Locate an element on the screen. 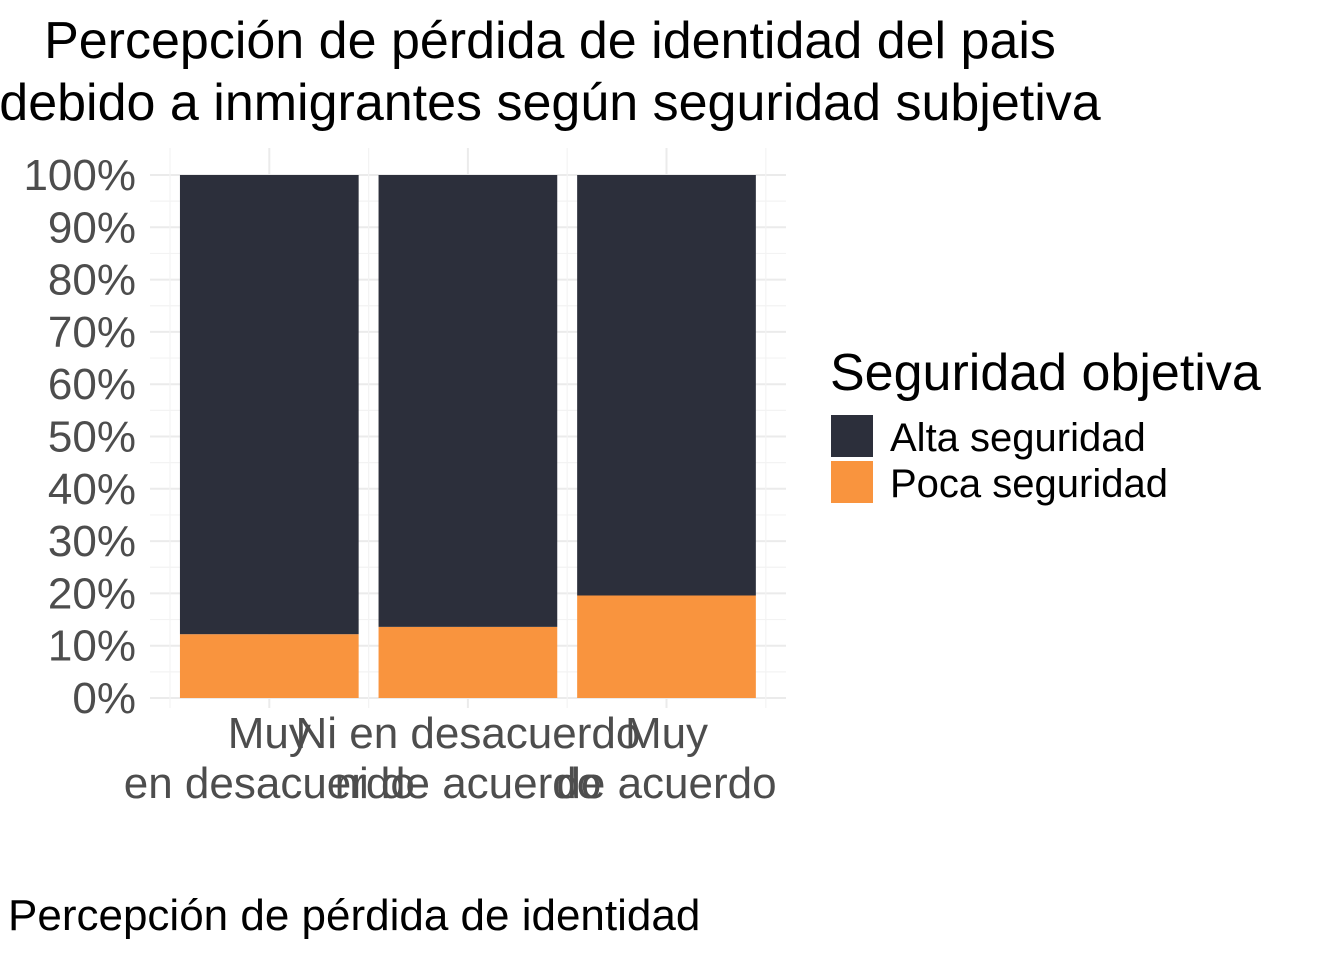 The width and height of the screenshot is (1344, 960). y-tick-label: 30% is located at coordinates (92, 541).